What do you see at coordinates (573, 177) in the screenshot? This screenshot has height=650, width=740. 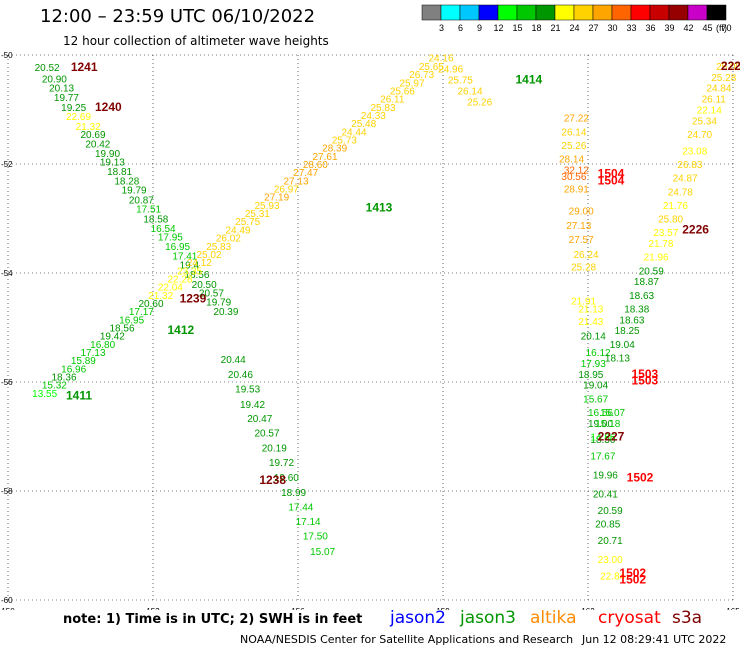 I see `swh-value: 30.56` at bounding box center [573, 177].